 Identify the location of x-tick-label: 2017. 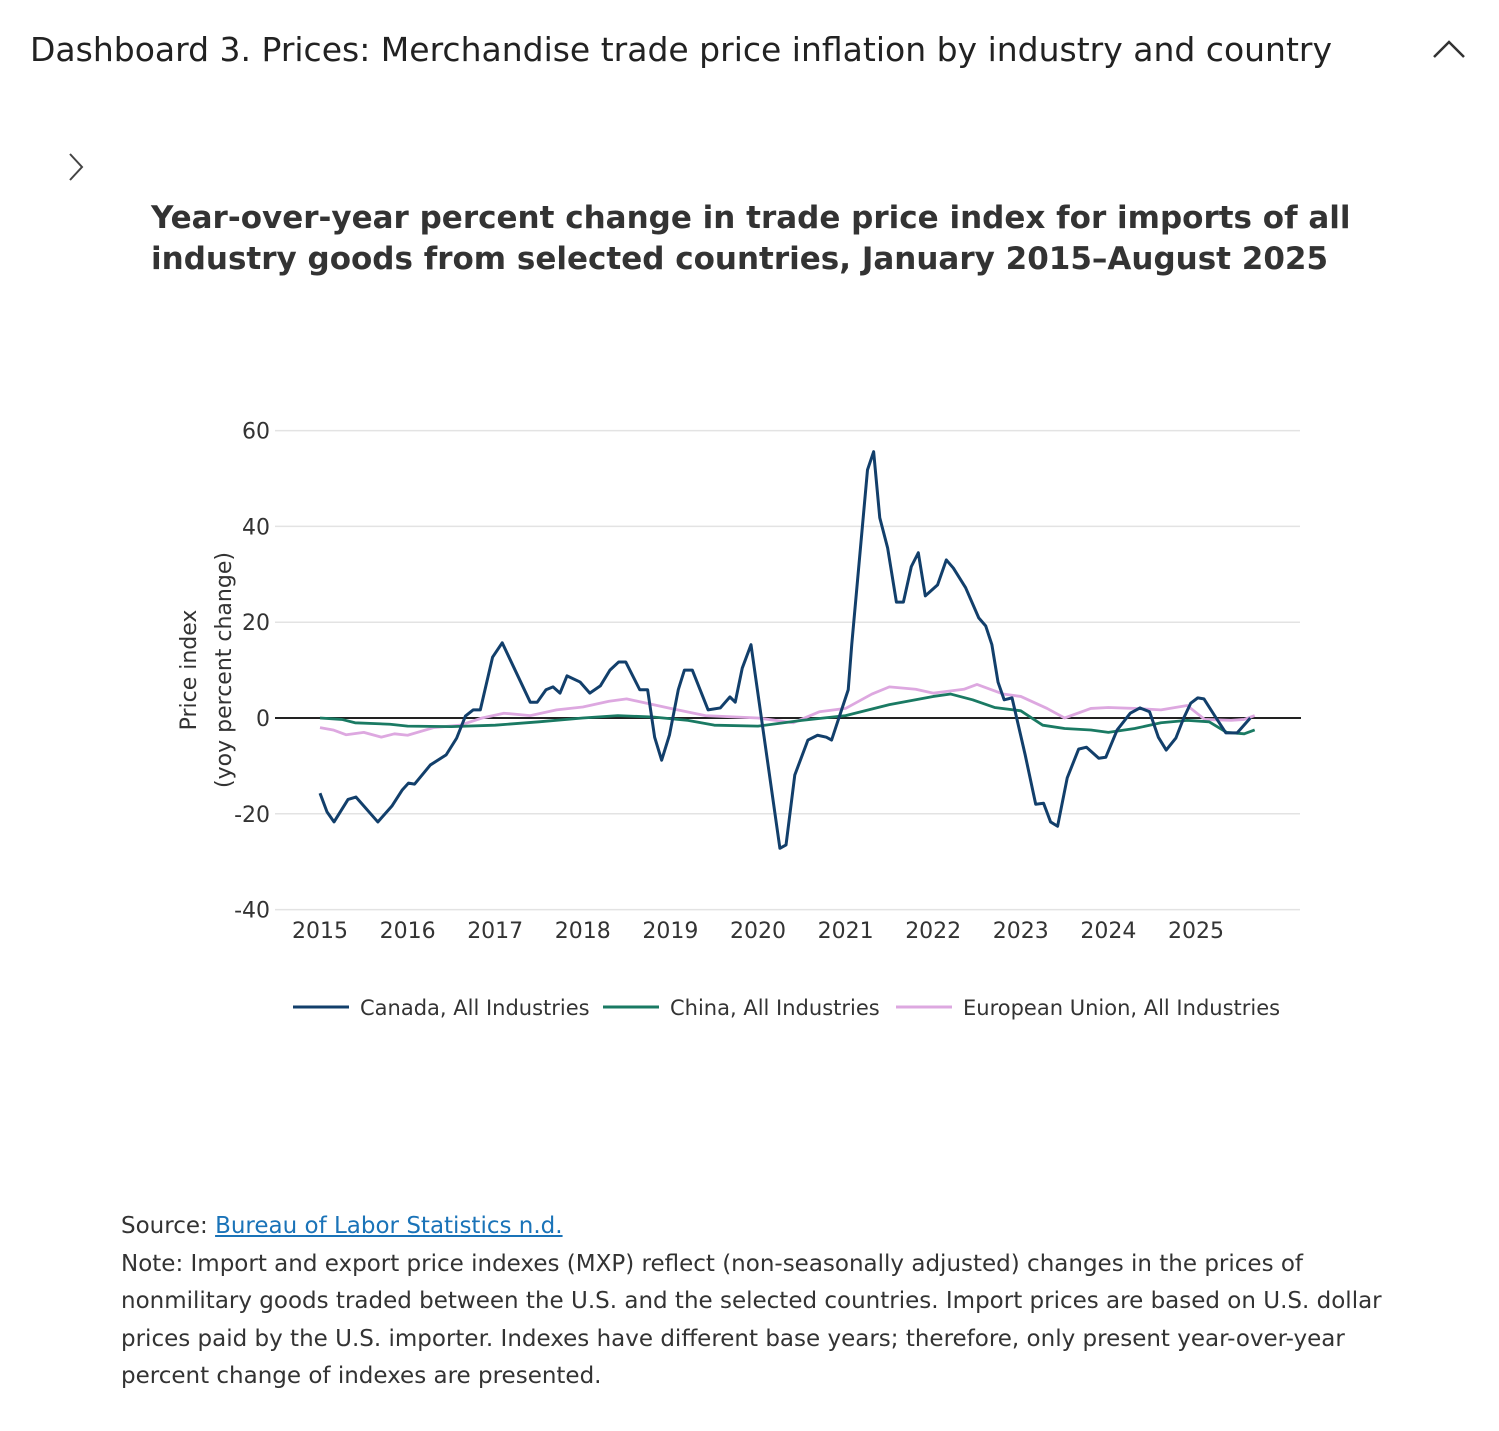
(495, 931).